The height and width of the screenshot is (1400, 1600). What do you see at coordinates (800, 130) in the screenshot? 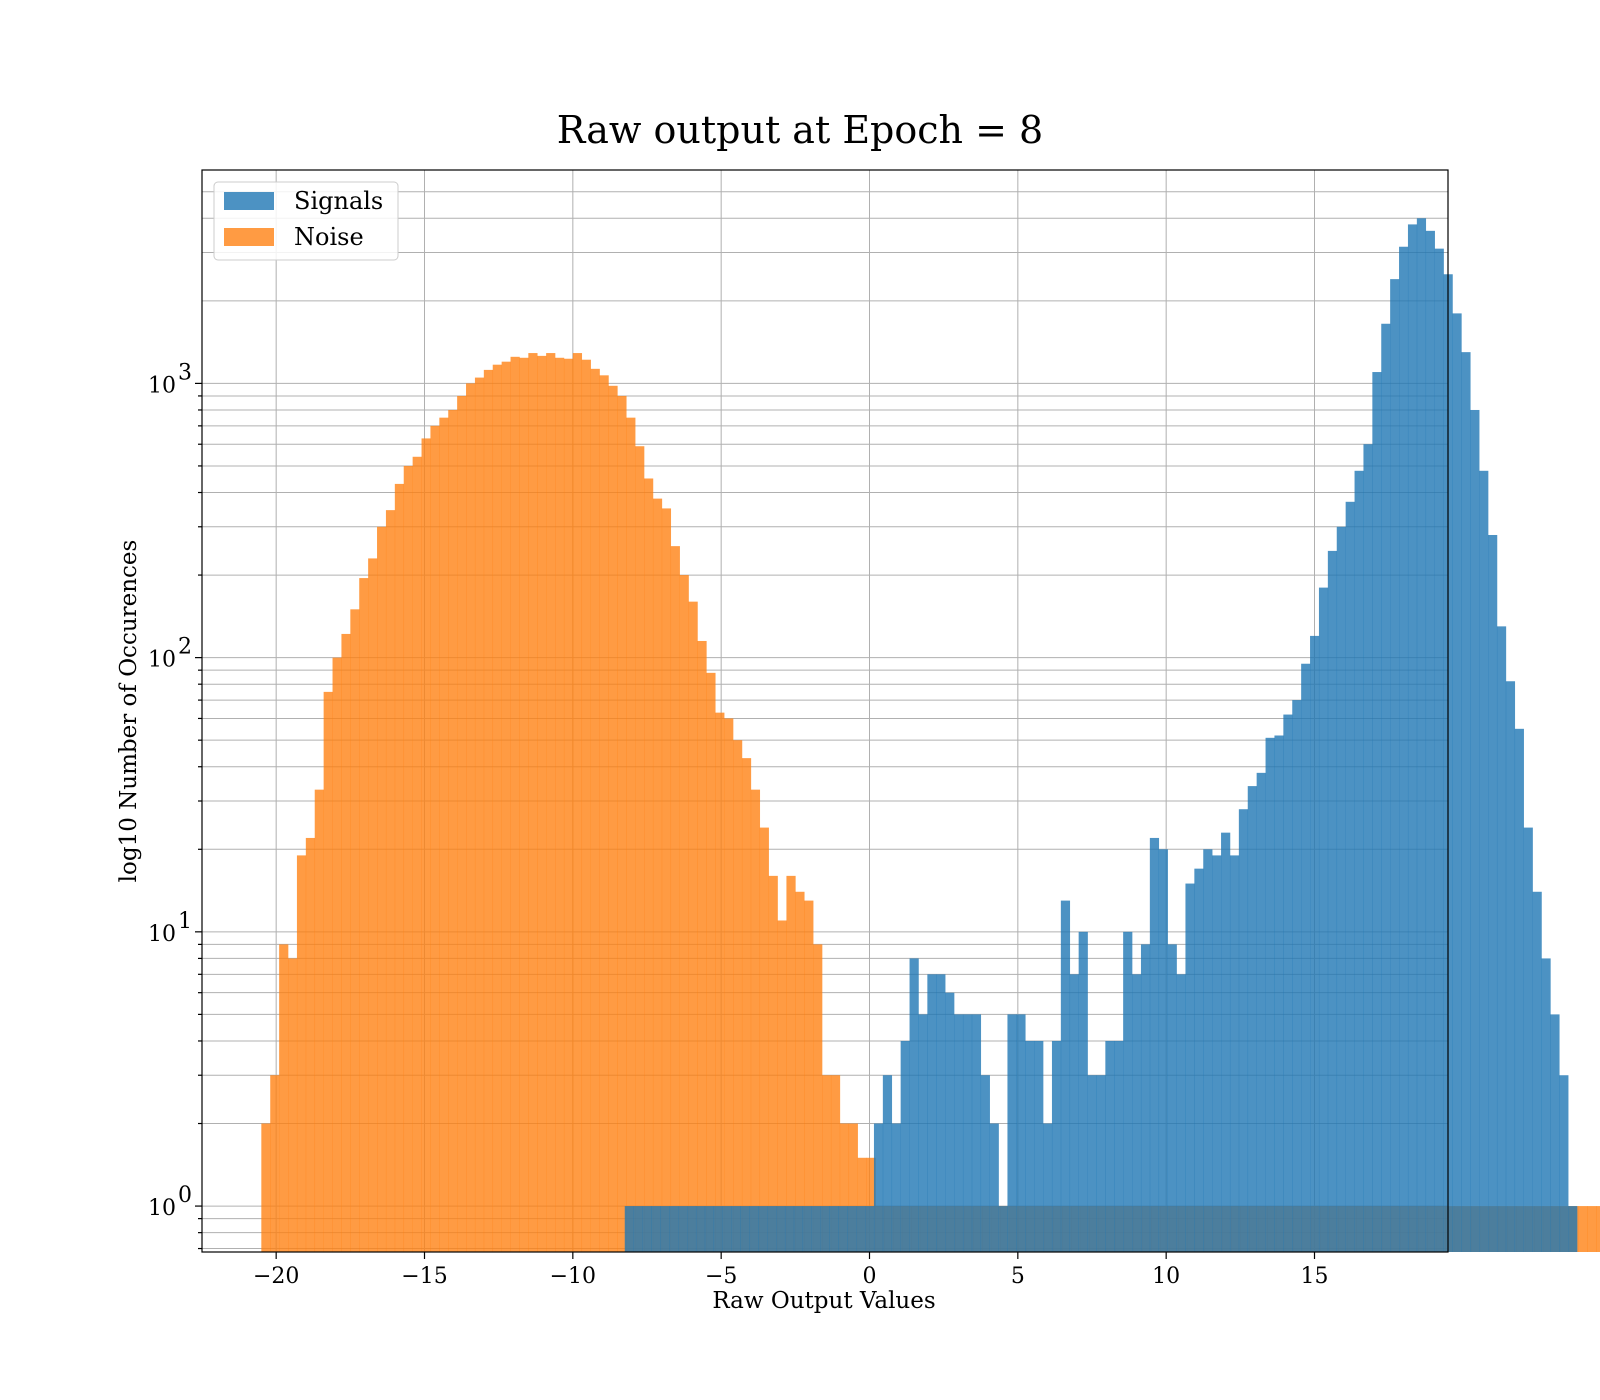
I see `chart-title: Raw output at Epoch = 8` at bounding box center [800, 130].